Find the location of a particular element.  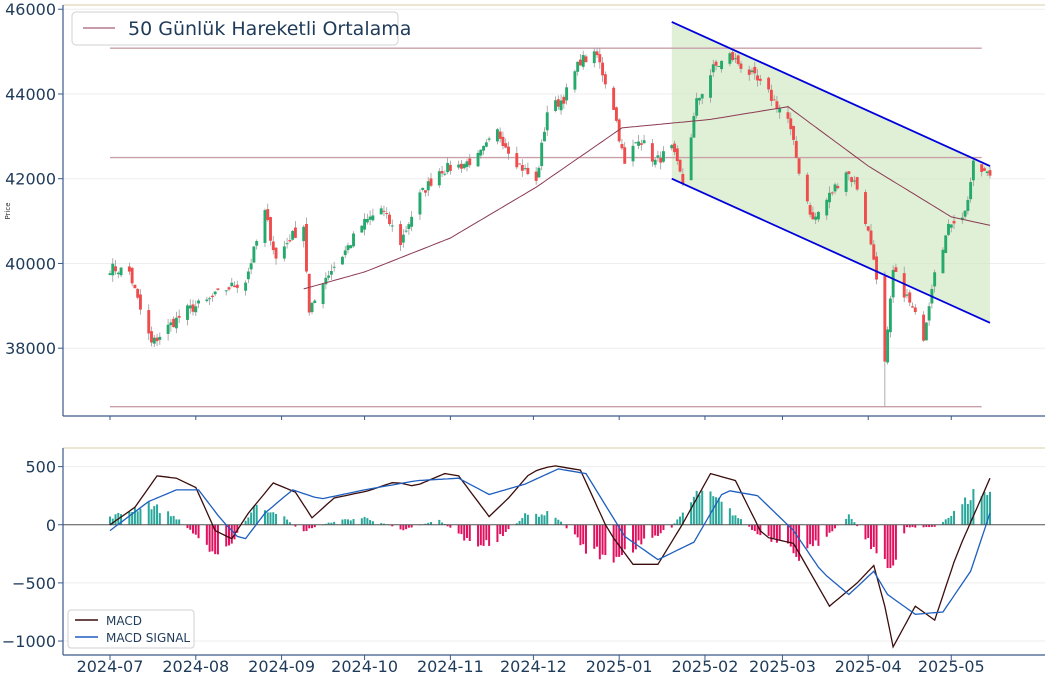

macd-legend-label: MACD is located at coordinates (124, 621).